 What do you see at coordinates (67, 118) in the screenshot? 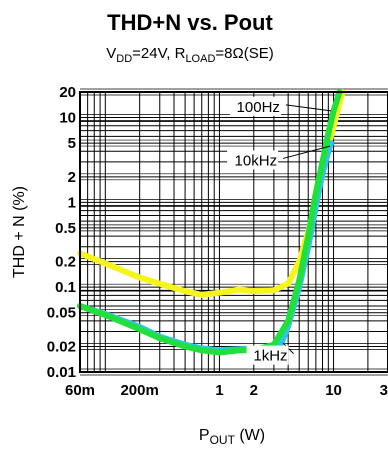
I see `y-tick-label: 10` at bounding box center [67, 118].